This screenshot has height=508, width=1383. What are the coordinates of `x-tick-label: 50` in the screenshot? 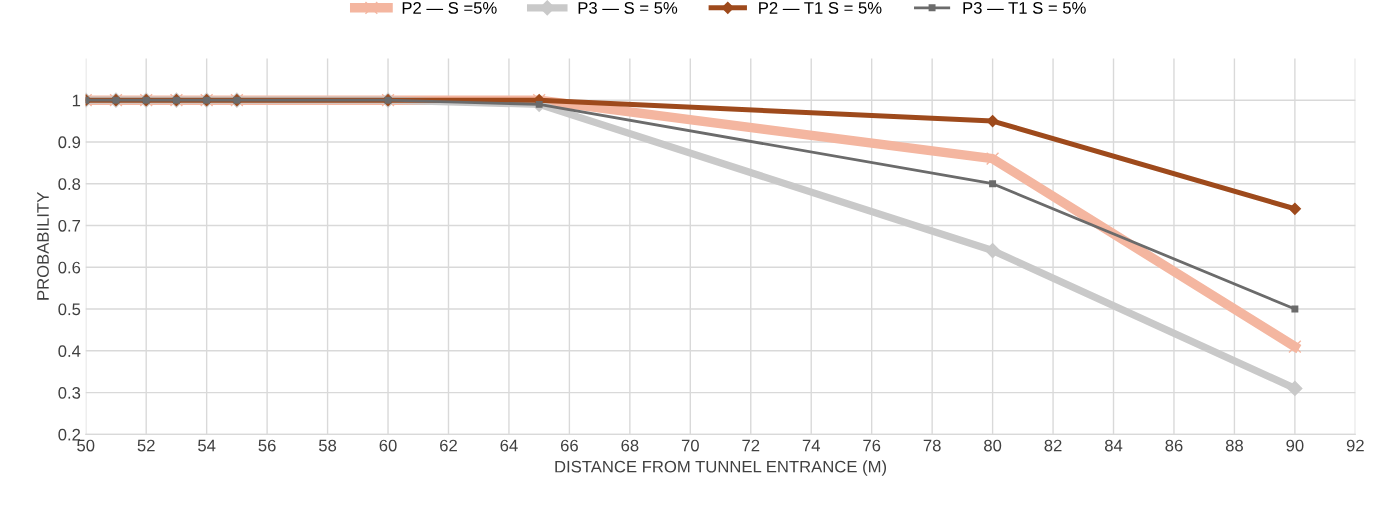 It's located at (86, 445).